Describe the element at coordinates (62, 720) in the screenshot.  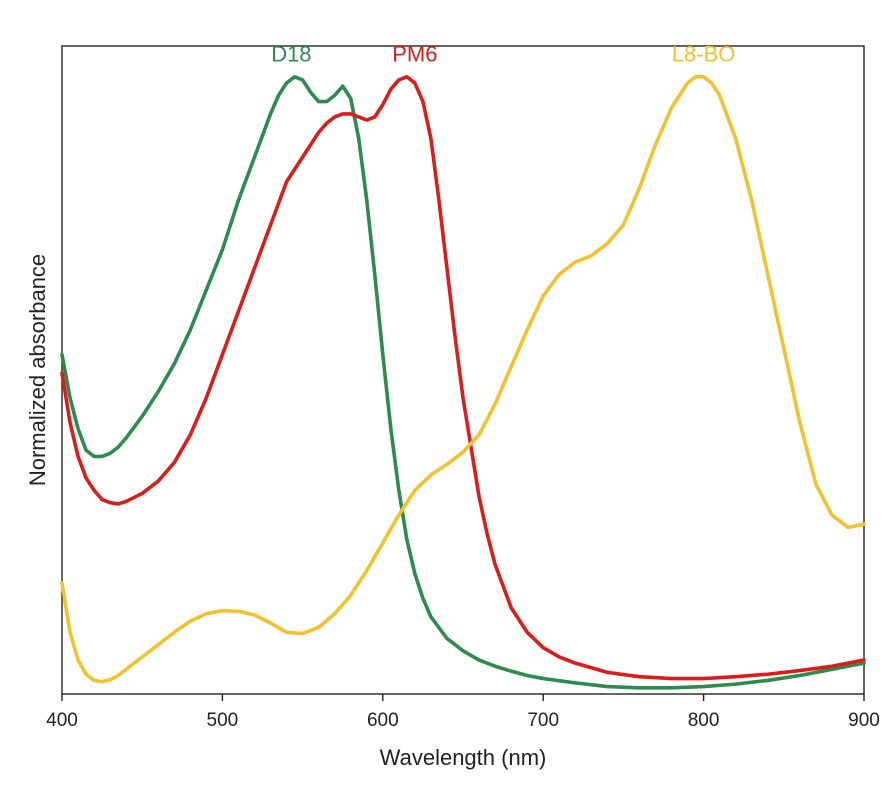
I see `x-tick-label-400: 400` at that location.